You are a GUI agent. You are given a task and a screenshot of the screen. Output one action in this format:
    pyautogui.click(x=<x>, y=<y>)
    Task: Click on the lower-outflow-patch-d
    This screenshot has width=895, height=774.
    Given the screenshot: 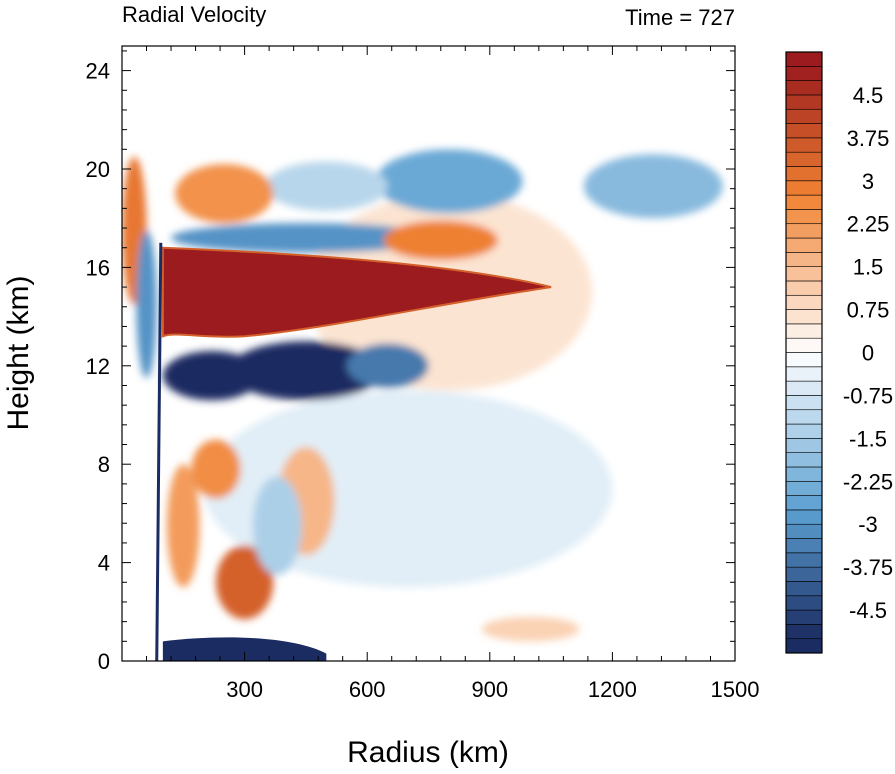 What is the action you would take?
    pyautogui.click(x=183, y=526)
    